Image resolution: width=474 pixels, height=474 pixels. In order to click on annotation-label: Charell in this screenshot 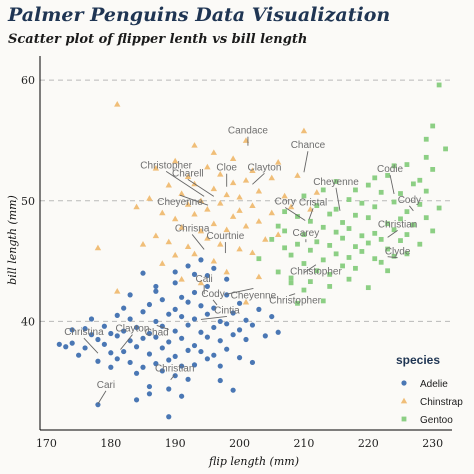, I will do `click(188, 173)`.